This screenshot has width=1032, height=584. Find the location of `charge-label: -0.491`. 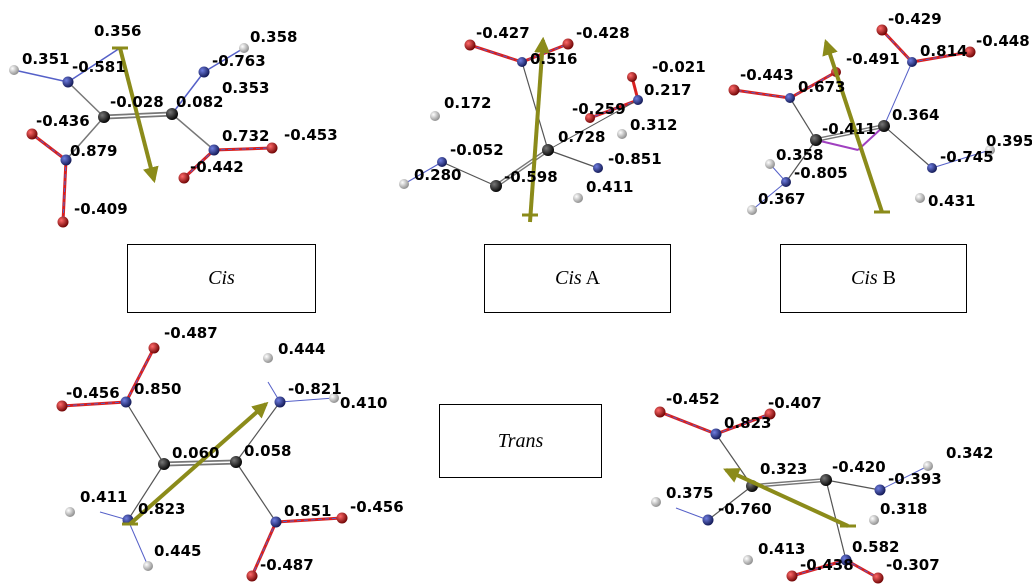

charge-label: -0.491 is located at coordinates (873, 59).